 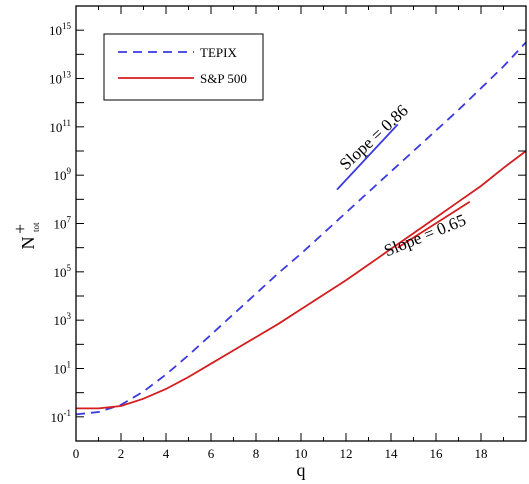 I want to click on legend-label-0: TEPIX, so click(x=218, y=52).